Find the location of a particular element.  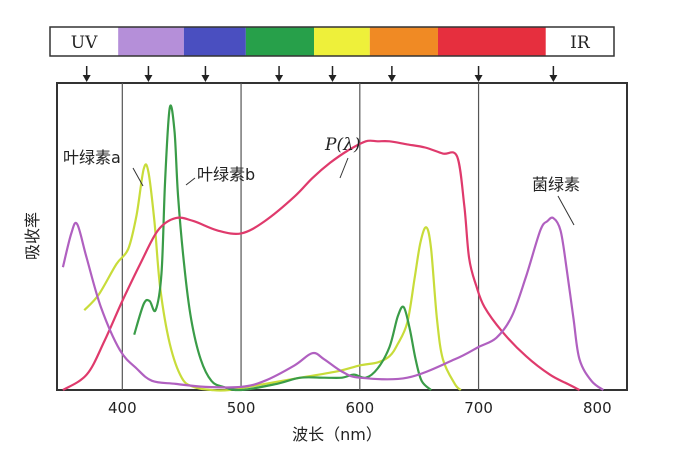

x-tick-label-400: 400 is located at coordinates (122, 408).